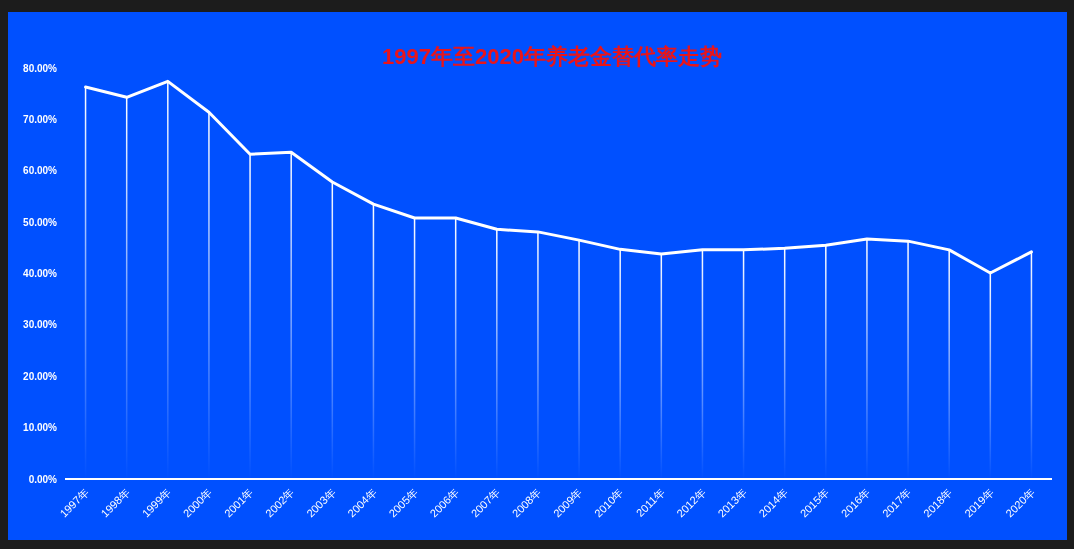 This screenshot has height=549, width=1074. What do you see at coordinates (40, 119) in the screenshot?
I see `y-tick-label: 70.00%` at bounding box center [40, 119].